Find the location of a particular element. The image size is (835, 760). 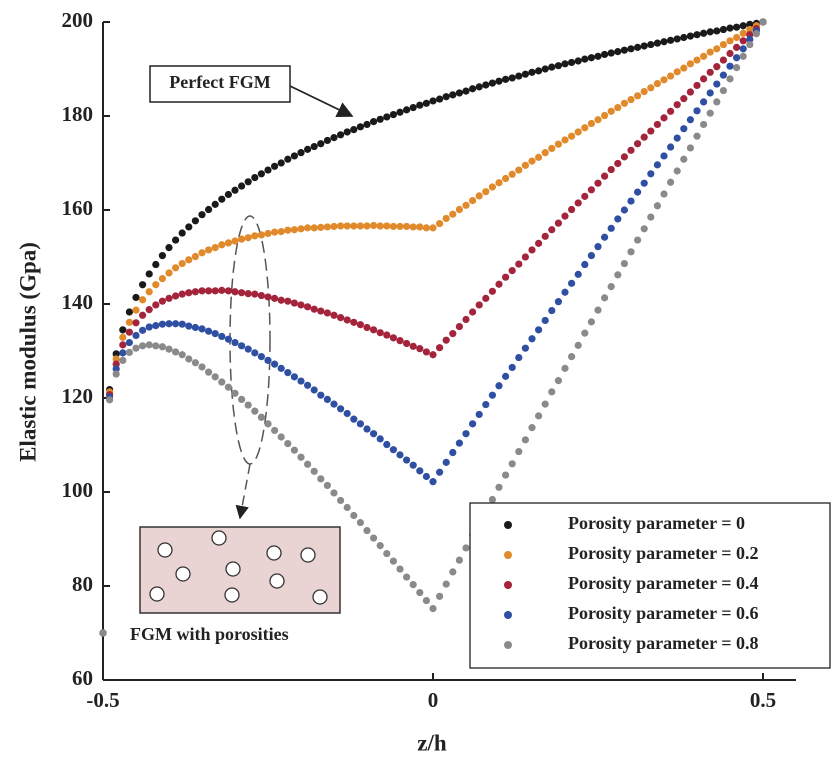

y-tick-label: 60 is located at coordinates (82, 678).